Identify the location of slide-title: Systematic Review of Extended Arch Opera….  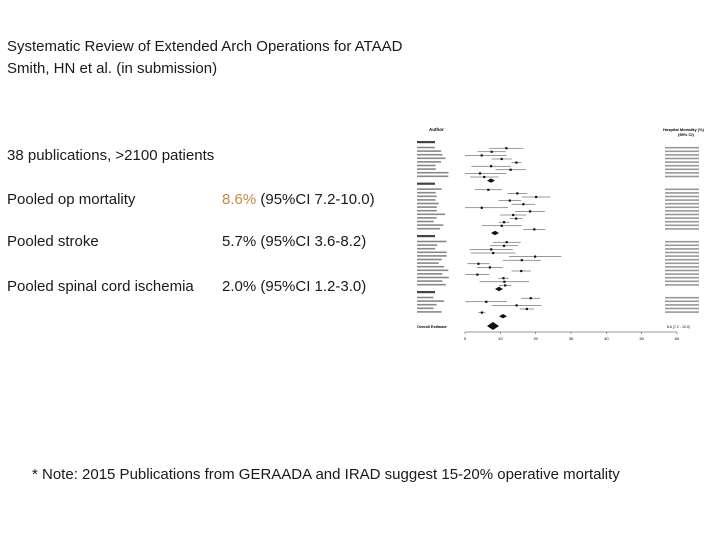
(204, 58).